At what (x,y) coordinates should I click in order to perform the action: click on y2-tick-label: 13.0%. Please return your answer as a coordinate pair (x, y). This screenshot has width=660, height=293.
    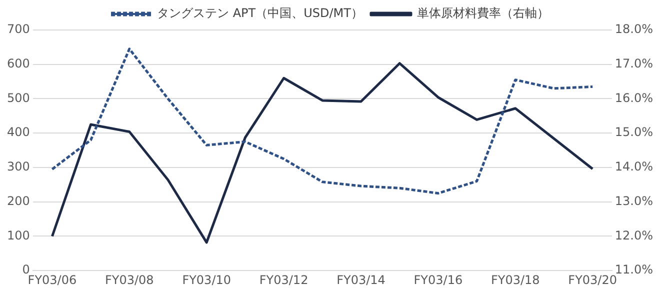
    Looking at the image, I should click on (634, 201).